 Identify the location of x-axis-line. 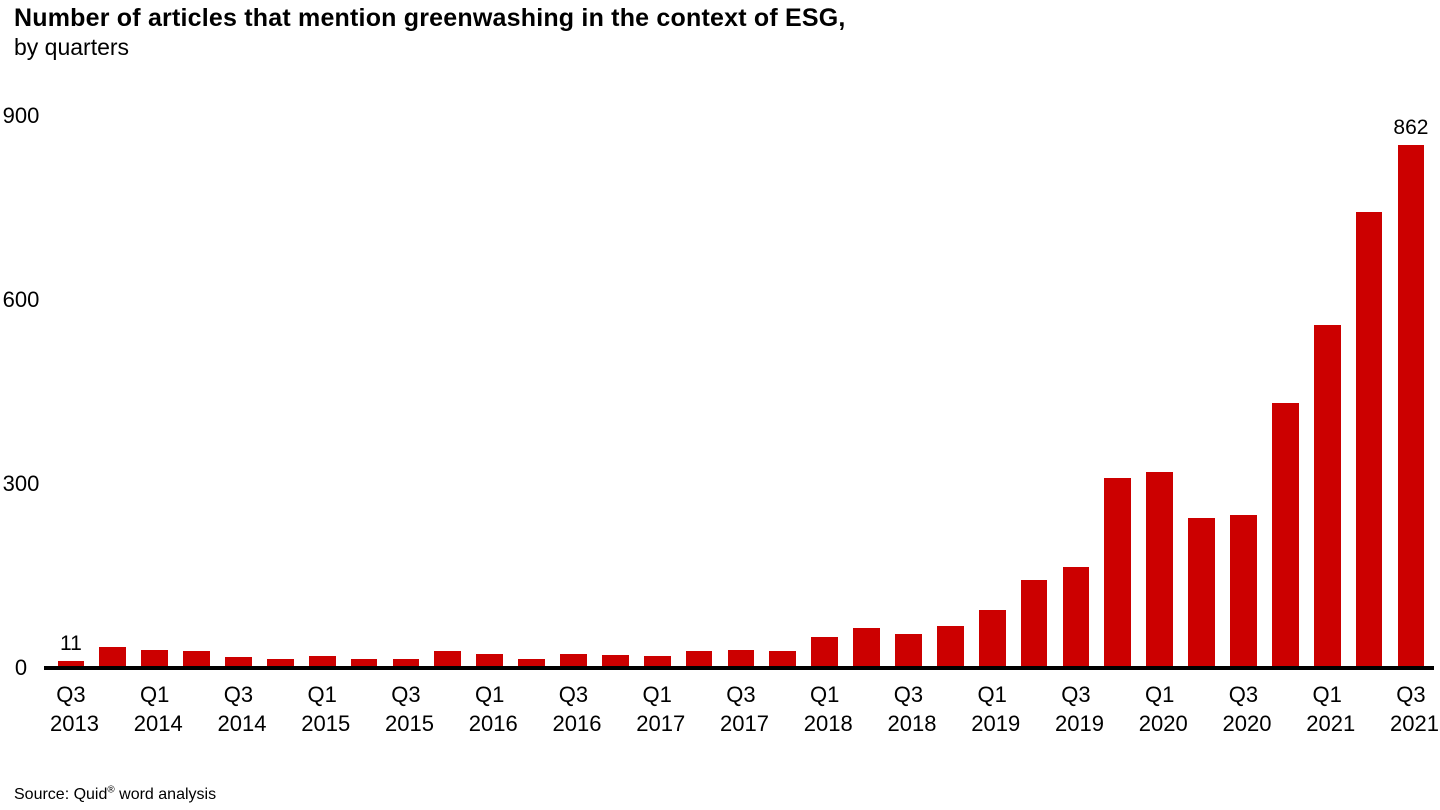
(739, 668).